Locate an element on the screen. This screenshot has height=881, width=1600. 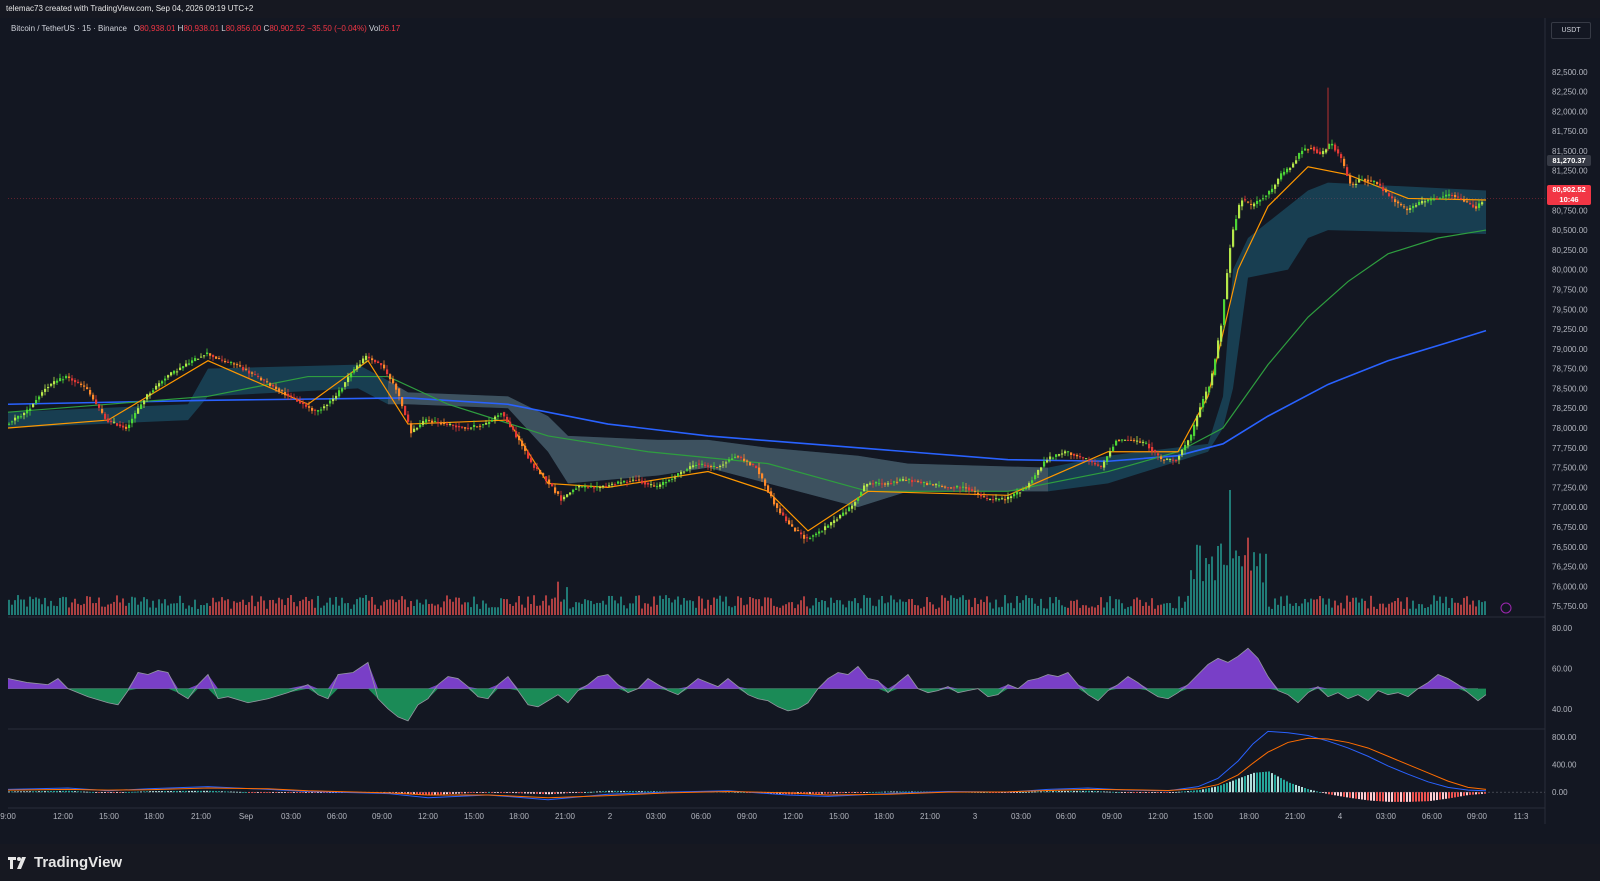
symbol-name: Bitcoin / TetherUS · 15 · Binance is located at coordinates (69, 28).